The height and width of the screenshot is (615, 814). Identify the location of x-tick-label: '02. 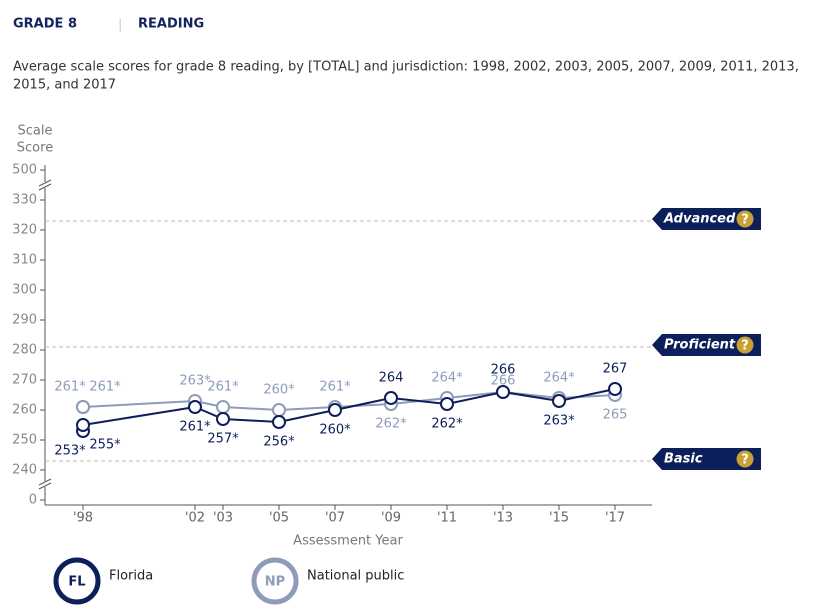
(195, 518).